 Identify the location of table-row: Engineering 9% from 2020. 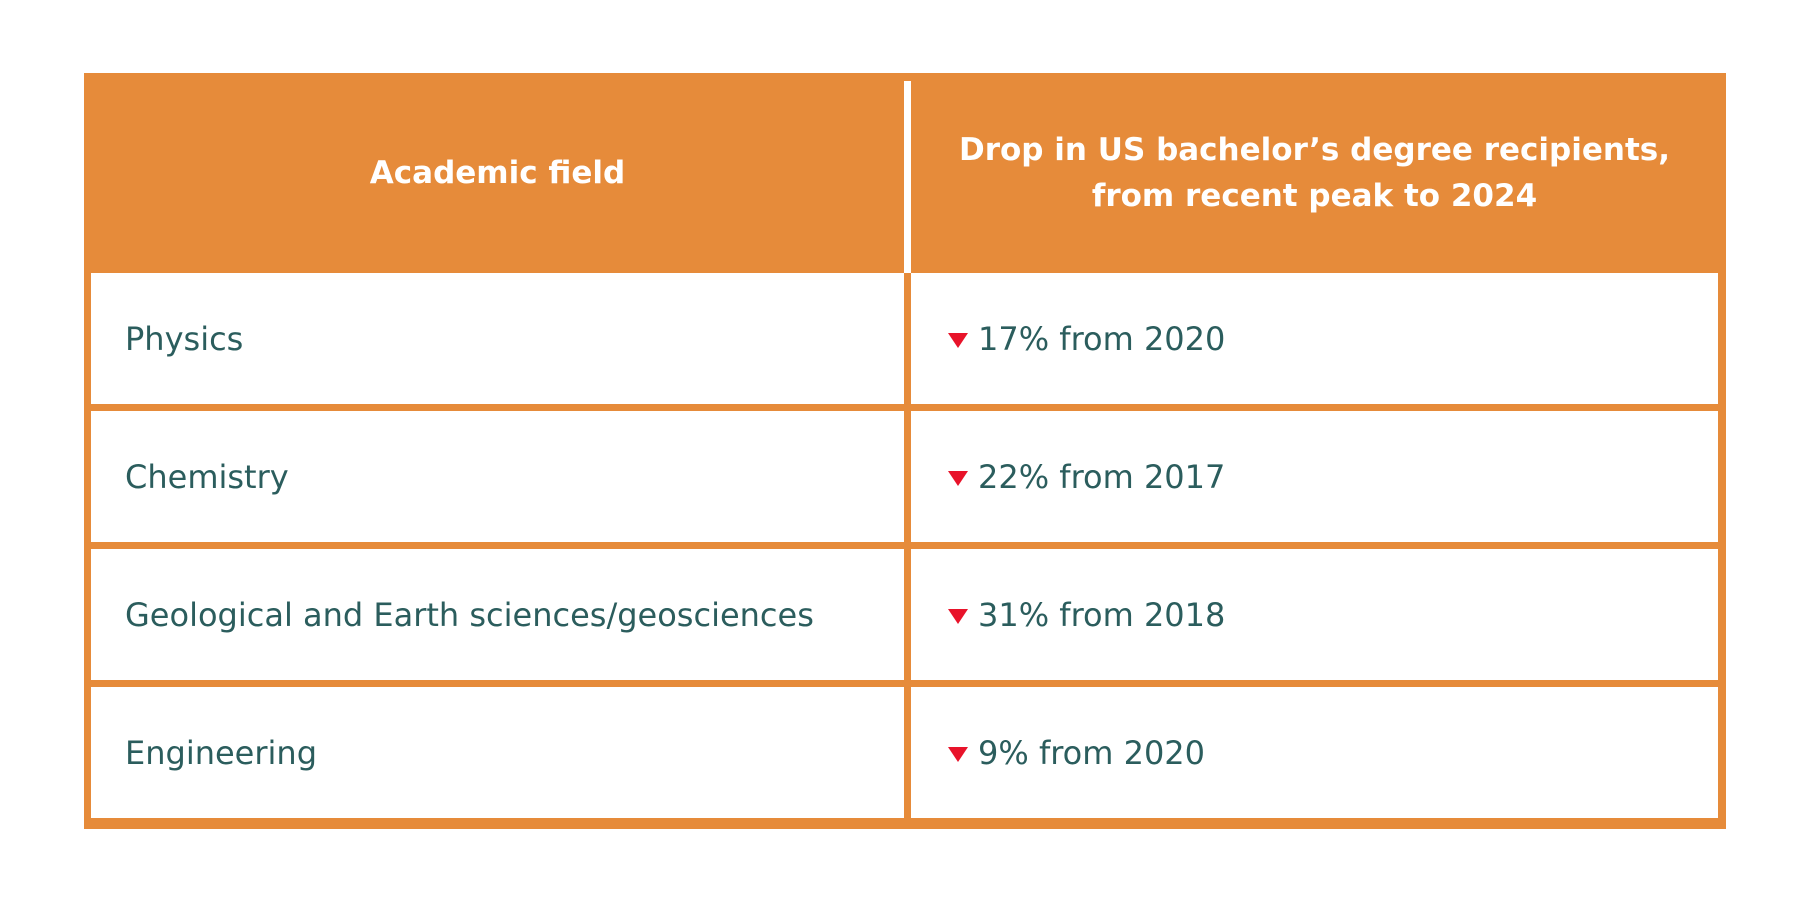
(904, 752).